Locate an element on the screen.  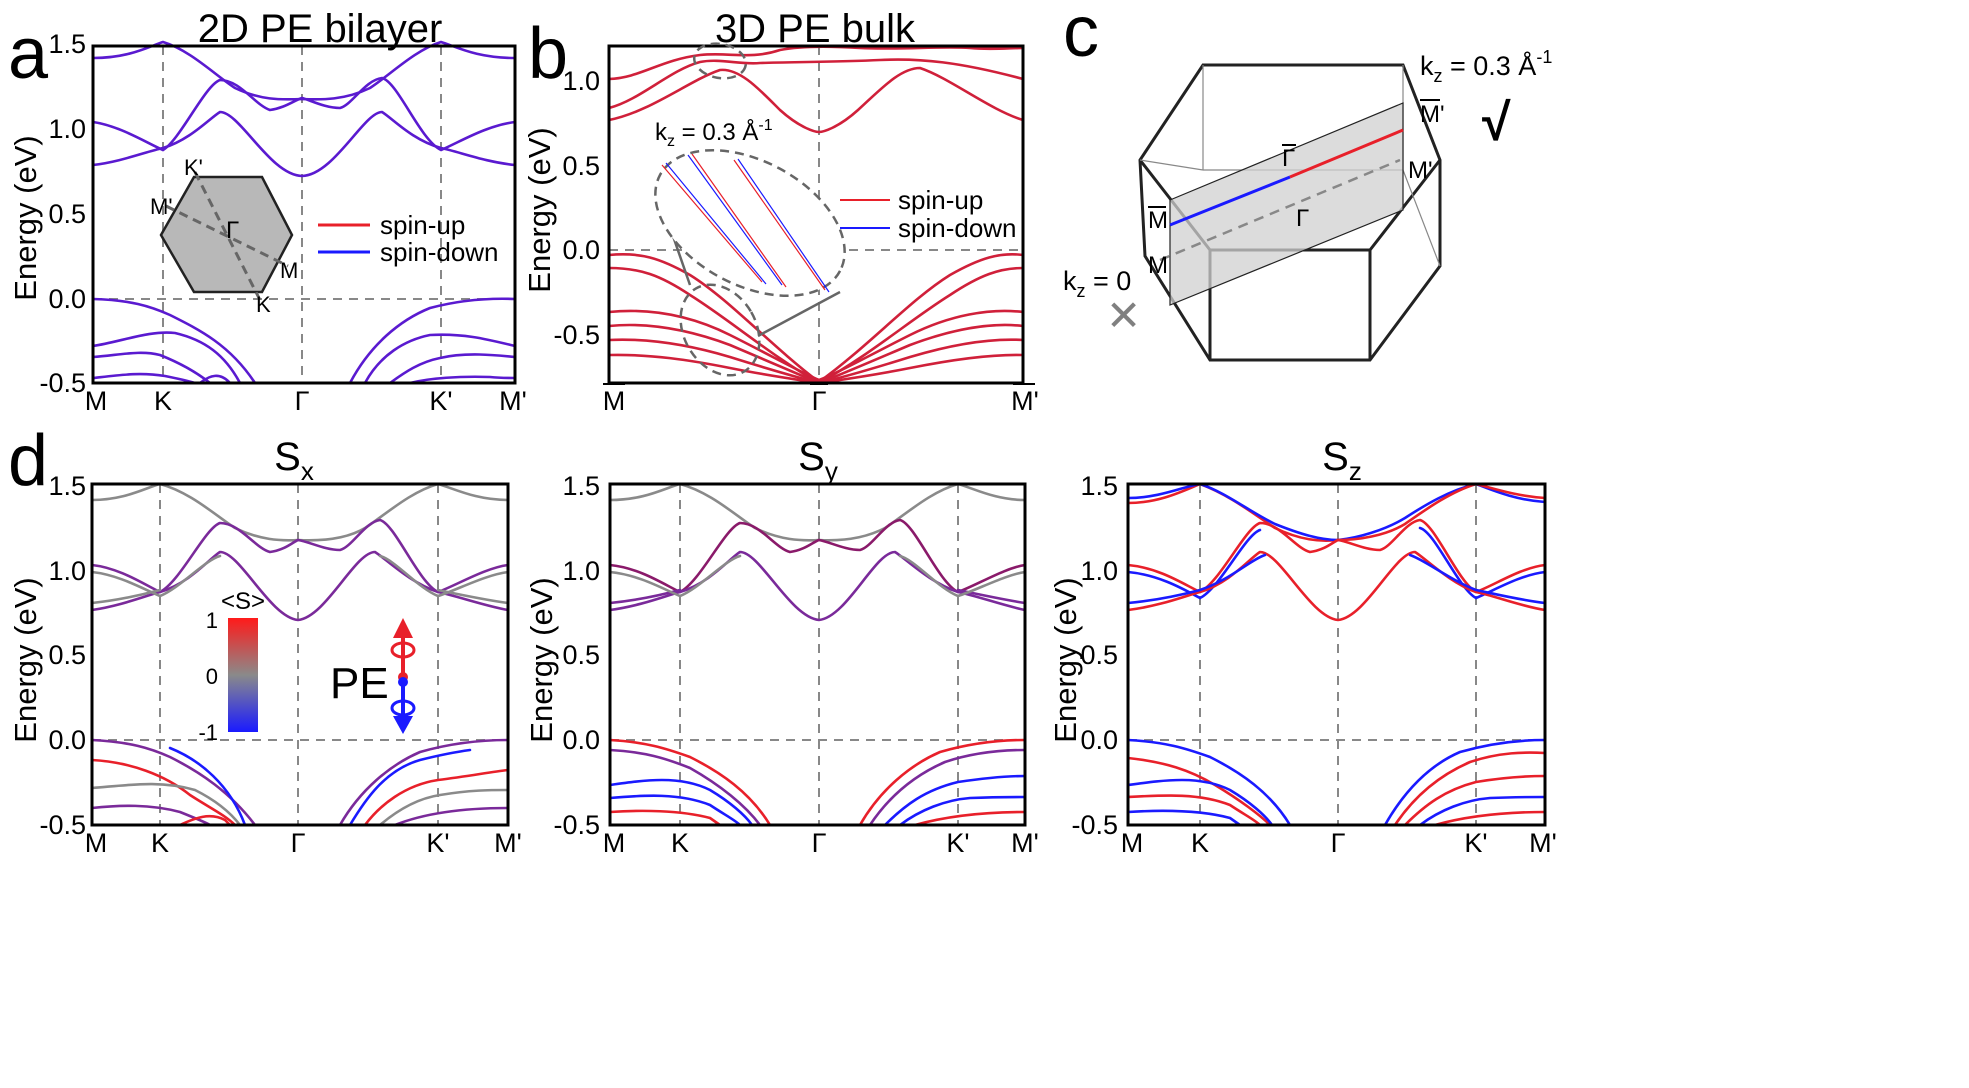
panel-a-letter: a is located at coordinates (28, 54).